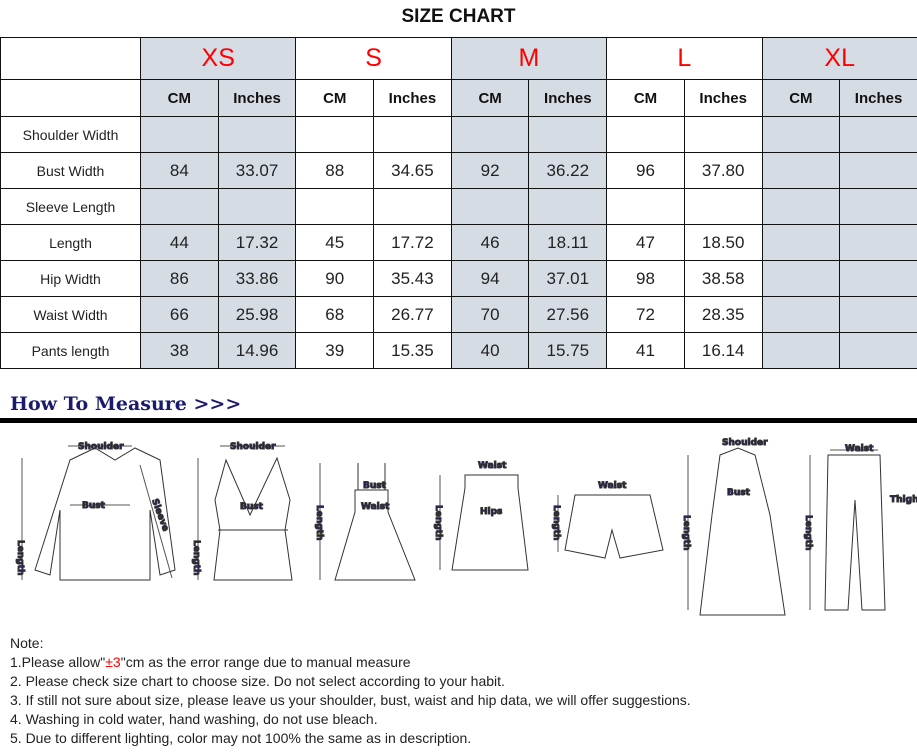 Image resolution: width=917 pixels, height=755 pixels. Describe the element at coordinates (490, 170) in the screenshot. I see `table-cell: 92` at that location.